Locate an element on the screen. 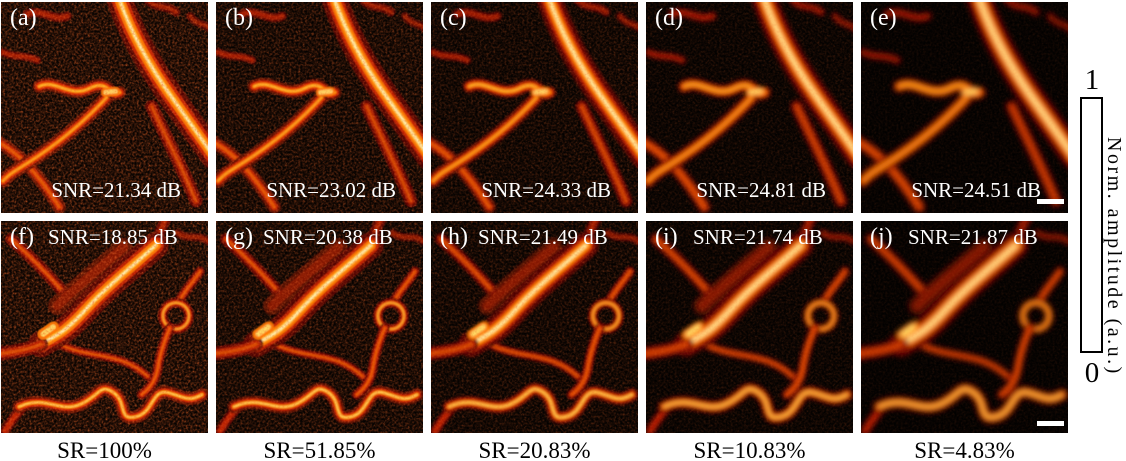  colorbar-gradient is located at coordinates (1091, 225).